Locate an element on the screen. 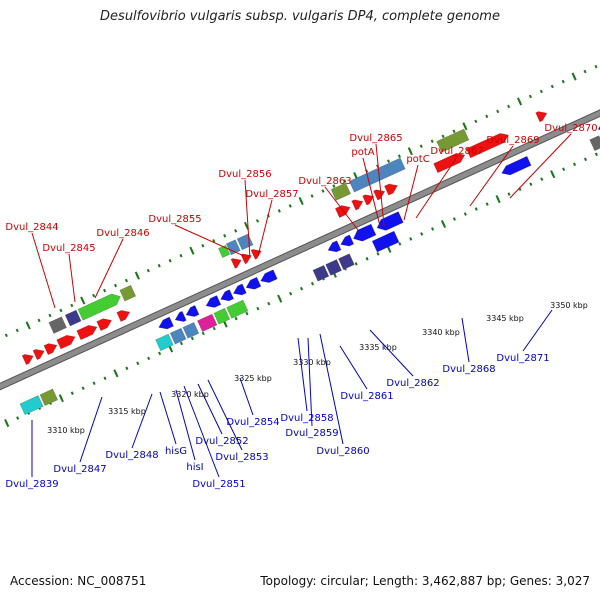 This screenshot has height=600, width=600. forward-gene-2857b-shape is located at coordinates (245, 242).